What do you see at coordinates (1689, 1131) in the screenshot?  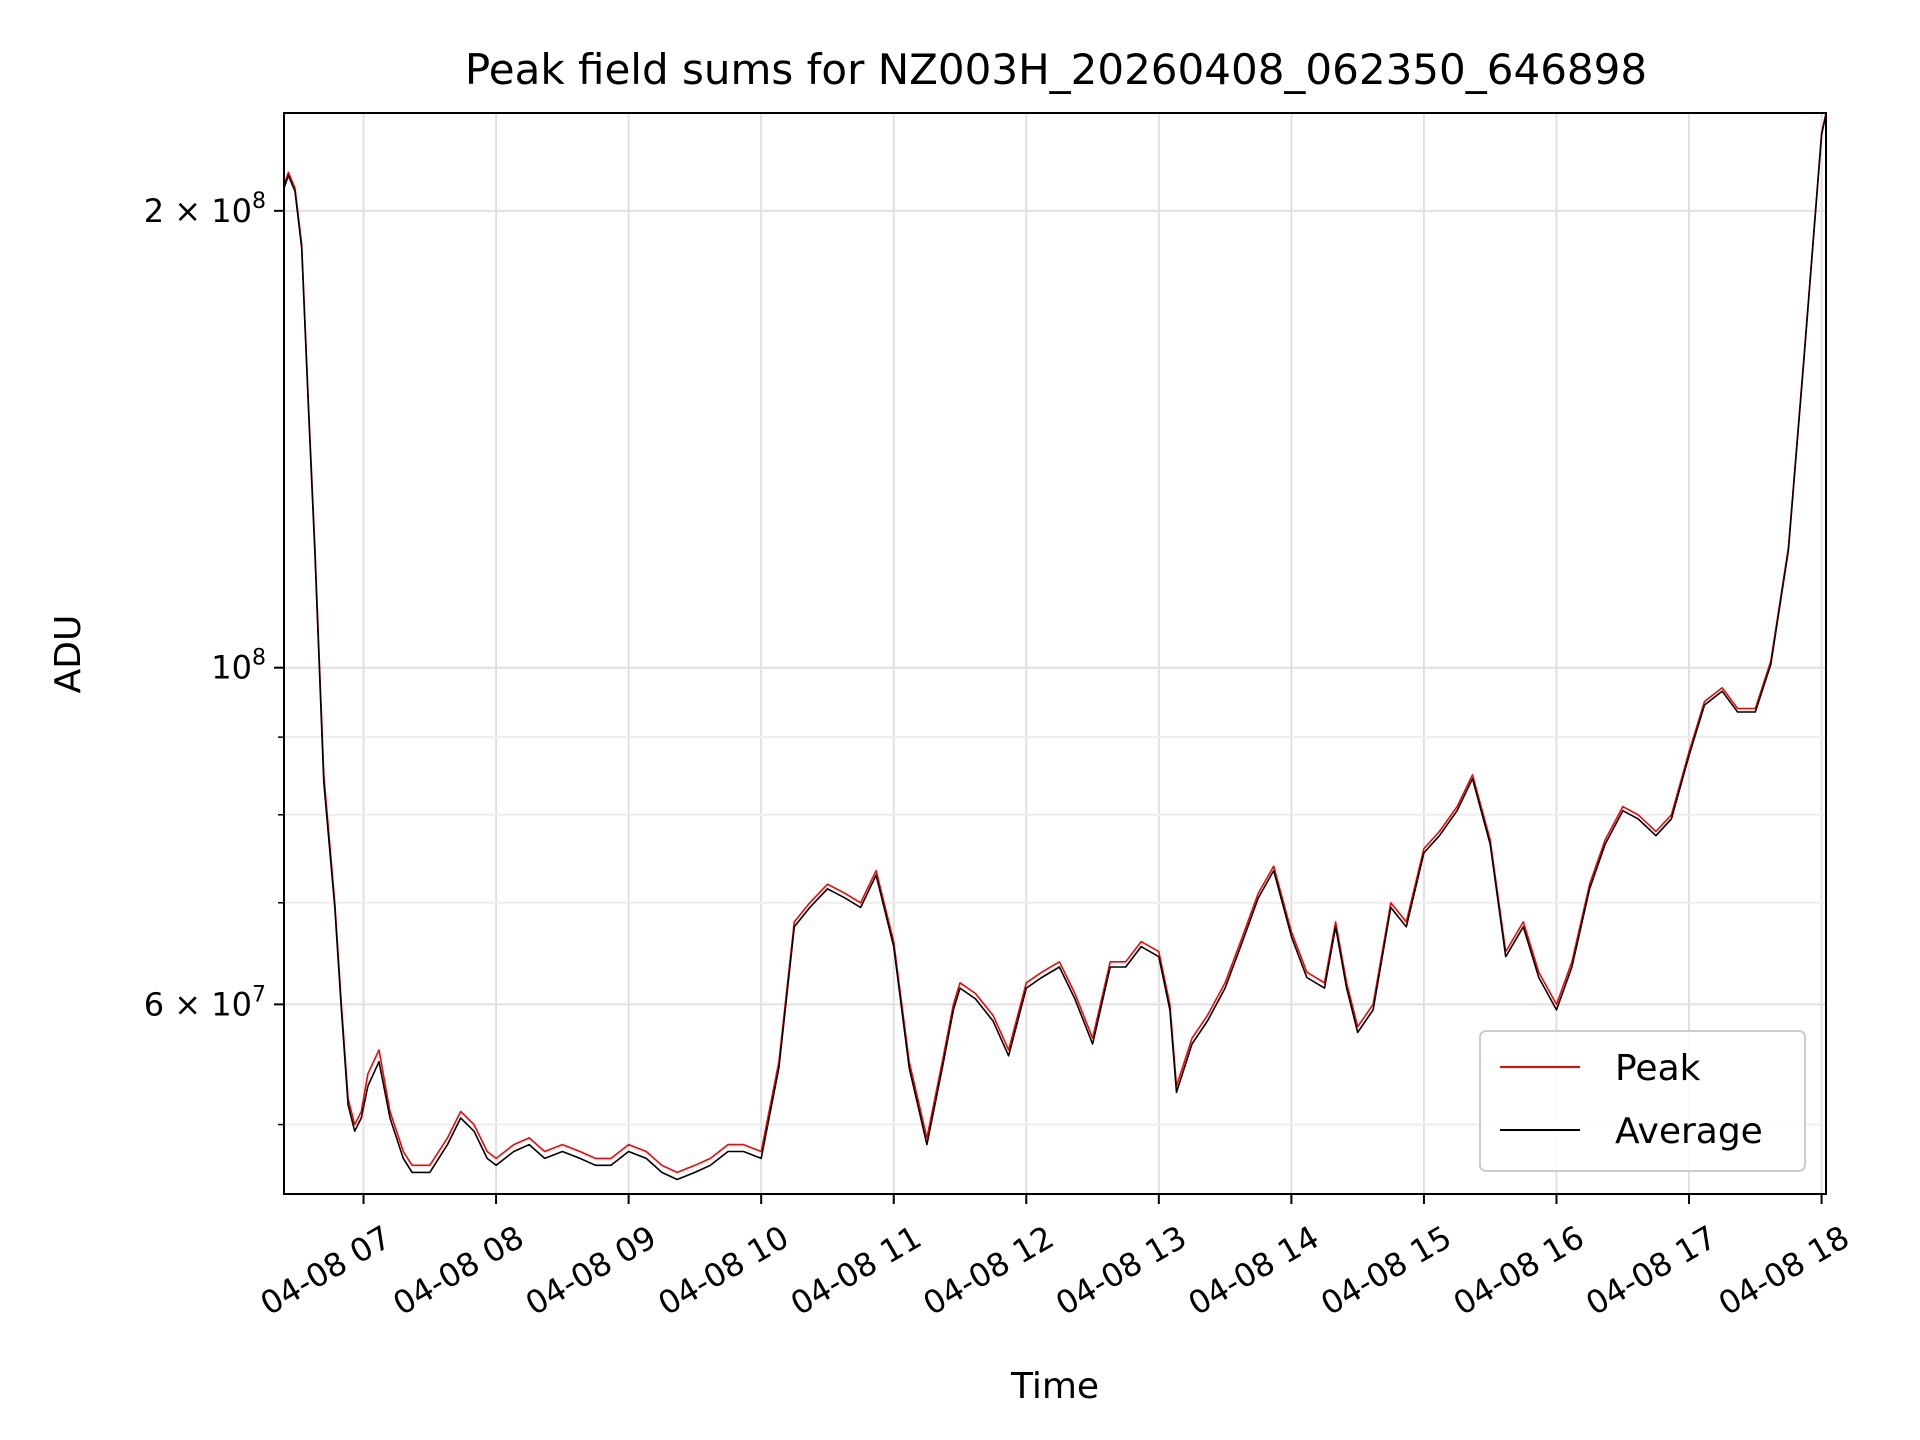 I see `legend-label-average: Average` at bounding box center [1689, 1131].